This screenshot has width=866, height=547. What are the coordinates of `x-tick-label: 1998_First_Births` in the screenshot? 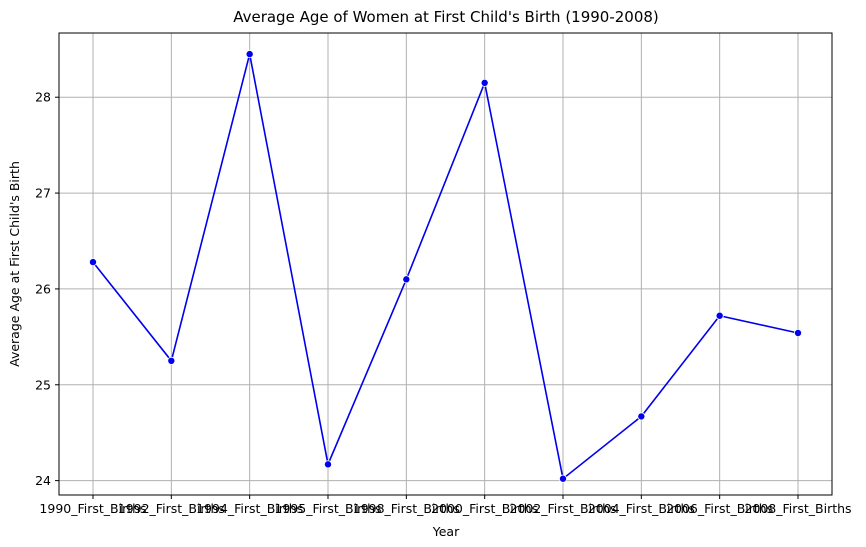 It's located at (406, 508).